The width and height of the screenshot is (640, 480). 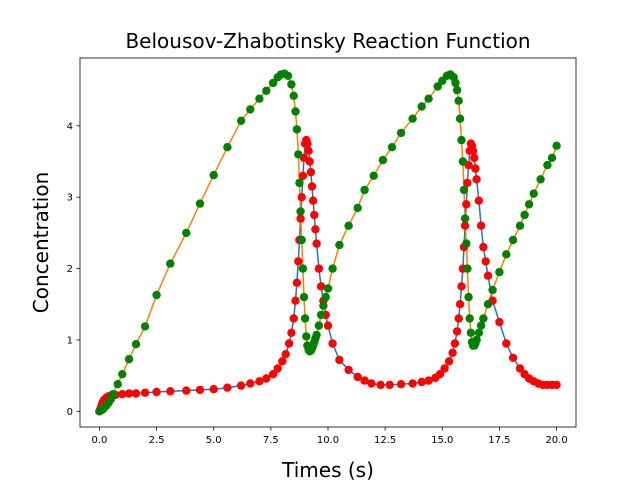 I want to click on x-tick-label: 2.5, so click(x=157, y=440).